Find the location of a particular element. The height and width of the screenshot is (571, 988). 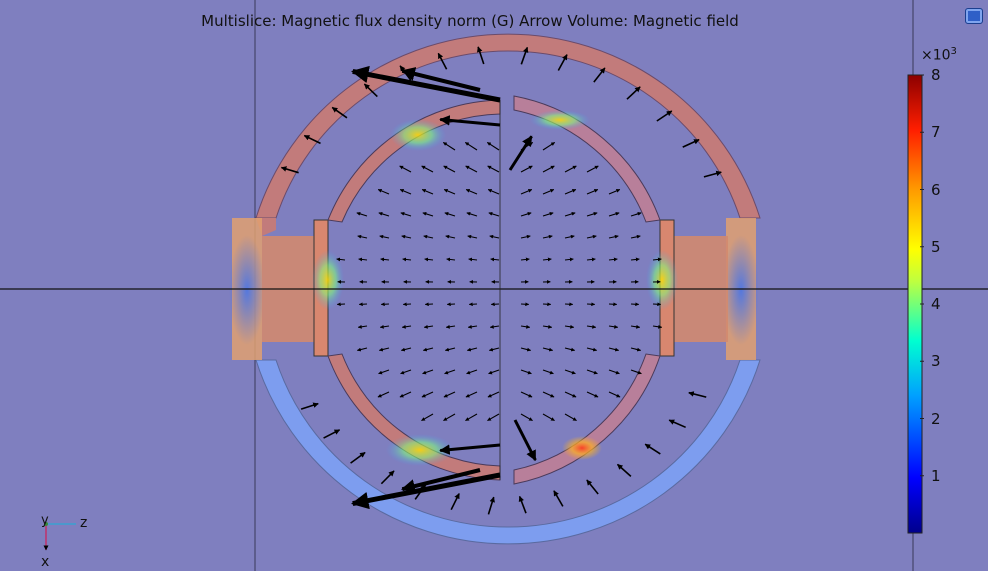

colorbar is located at coordinates (915, 304).